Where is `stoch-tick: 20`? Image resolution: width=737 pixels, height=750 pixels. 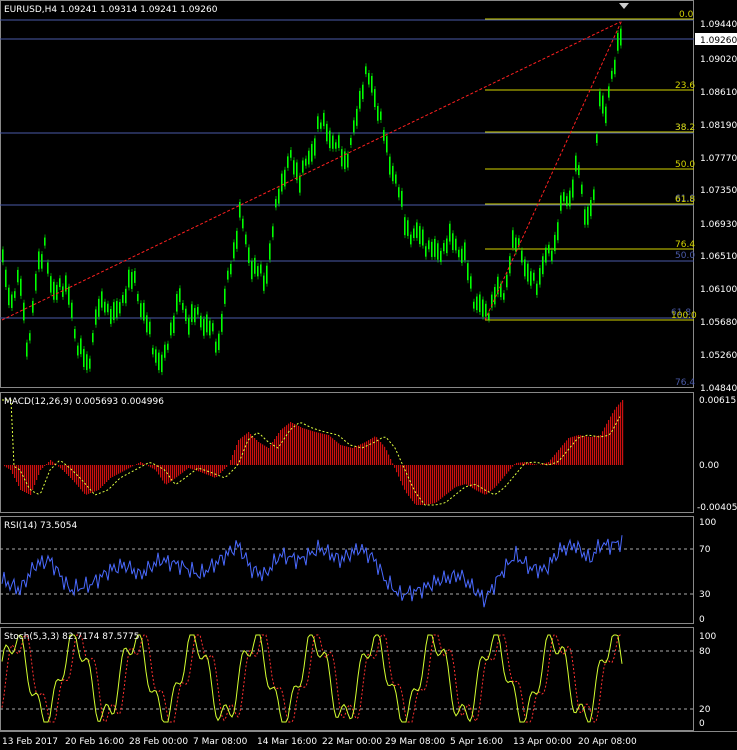
stoch-tick: 20 is located at coordinates (705, 710).